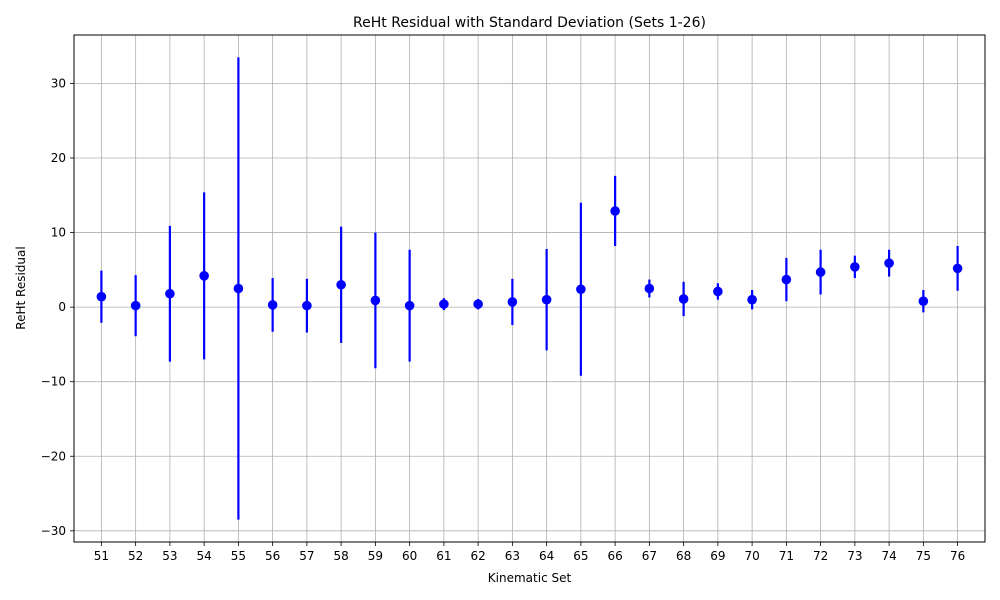  I want to click on x-tick-label: 61, so click(443, 556).